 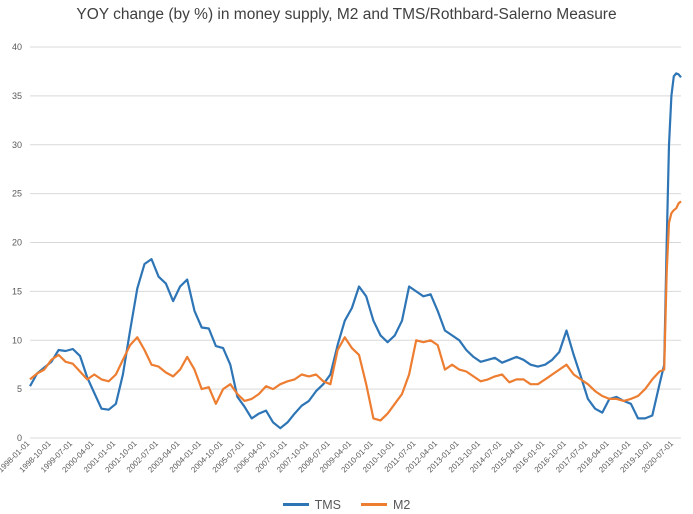 What do you see at coordinates (346, 503) in the screenshot?
I see `legend: TMS M2` at bounding box center [346, 503].